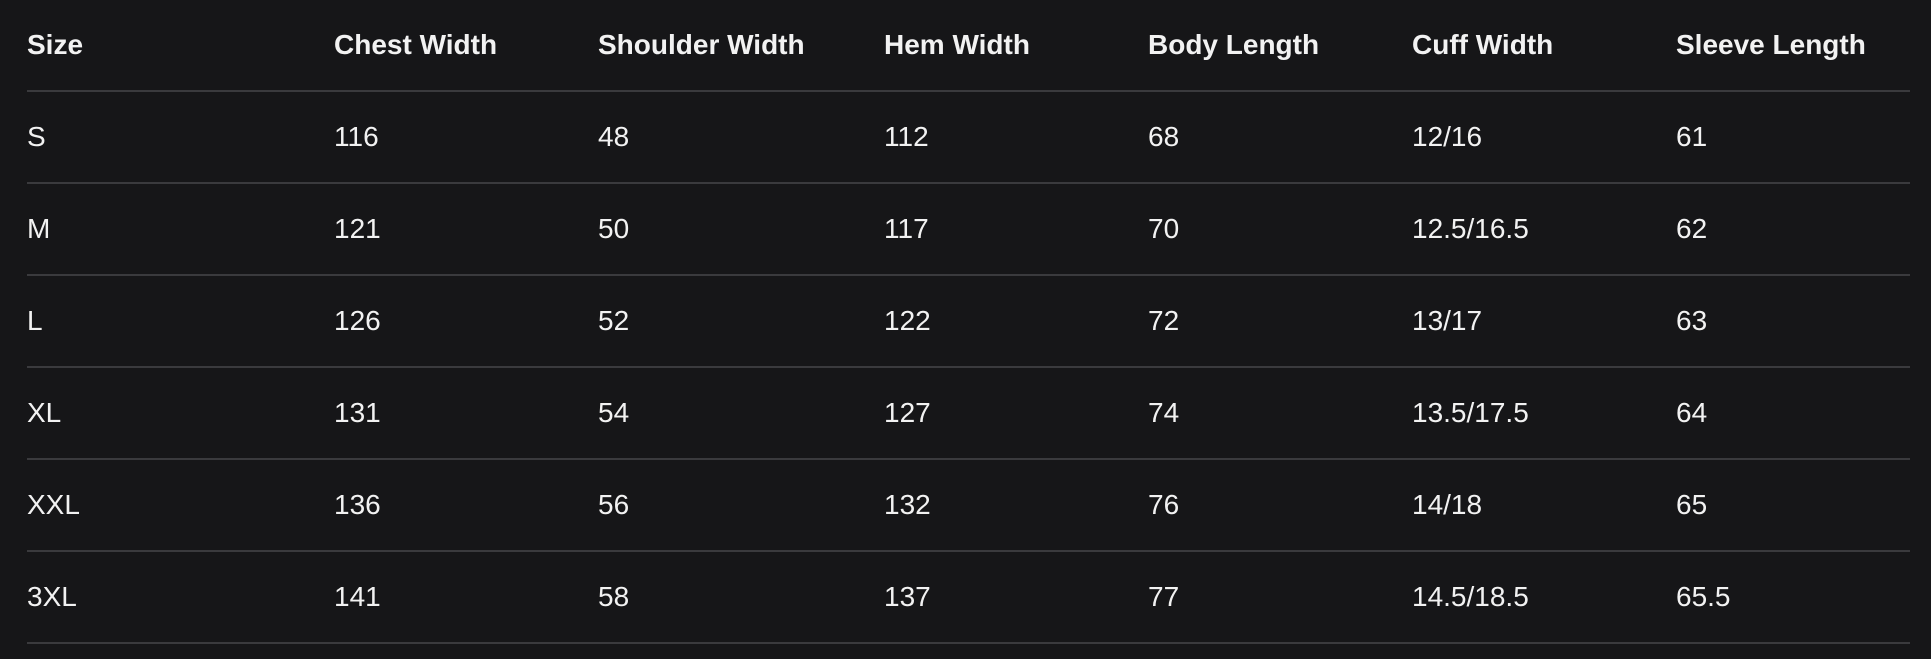 The height and width of the screenshot is (659, 1931). What do you see at coordinates (1016, 46) in the screenshot?
I see `column-header: Hem Width` at bounding box center [1016, 46].